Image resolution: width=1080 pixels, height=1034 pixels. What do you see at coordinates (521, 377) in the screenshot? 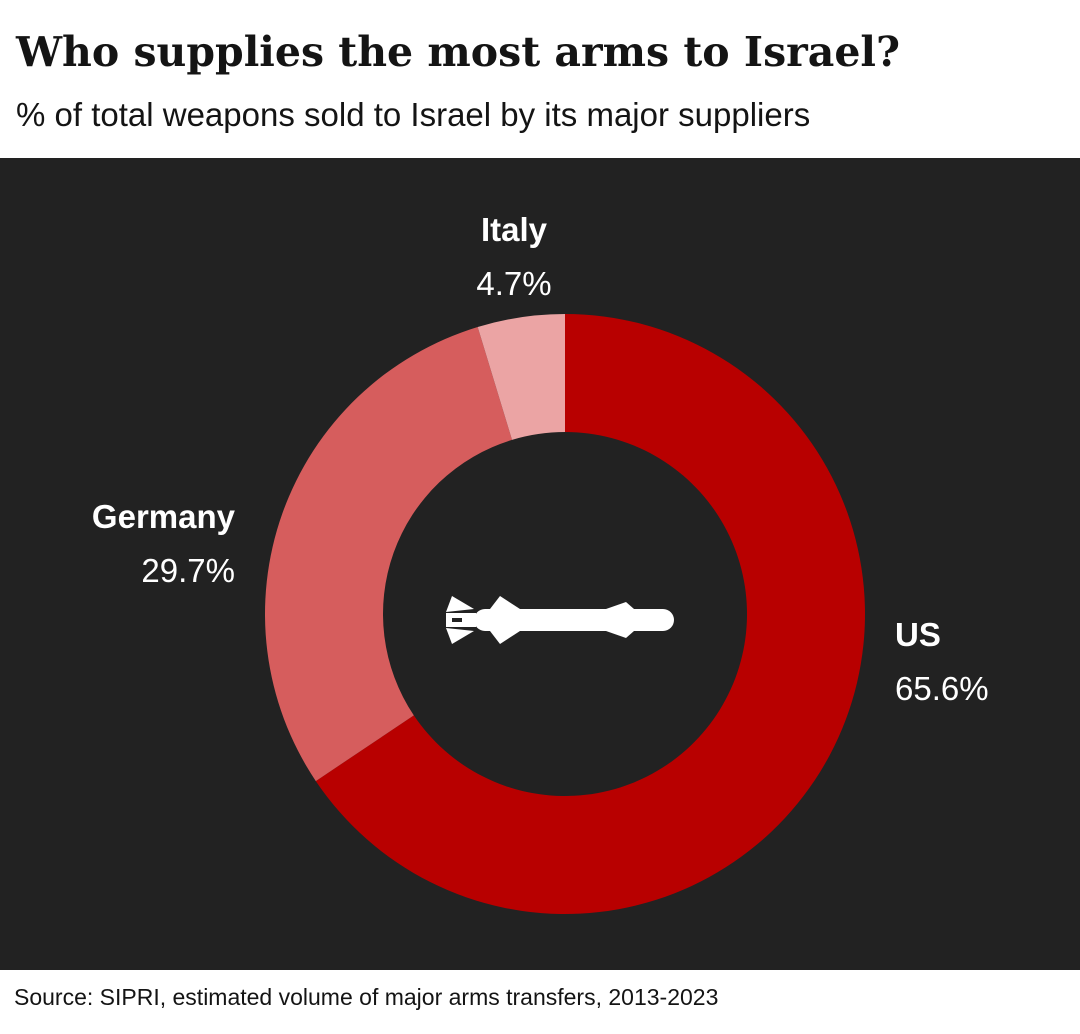
I see `slice-italy` at bounding box center [521, 377].